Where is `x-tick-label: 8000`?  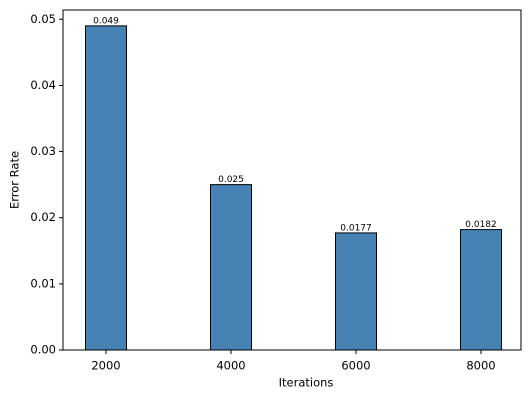
x-tick-label: 8000 is located at coordinates (480, 366).